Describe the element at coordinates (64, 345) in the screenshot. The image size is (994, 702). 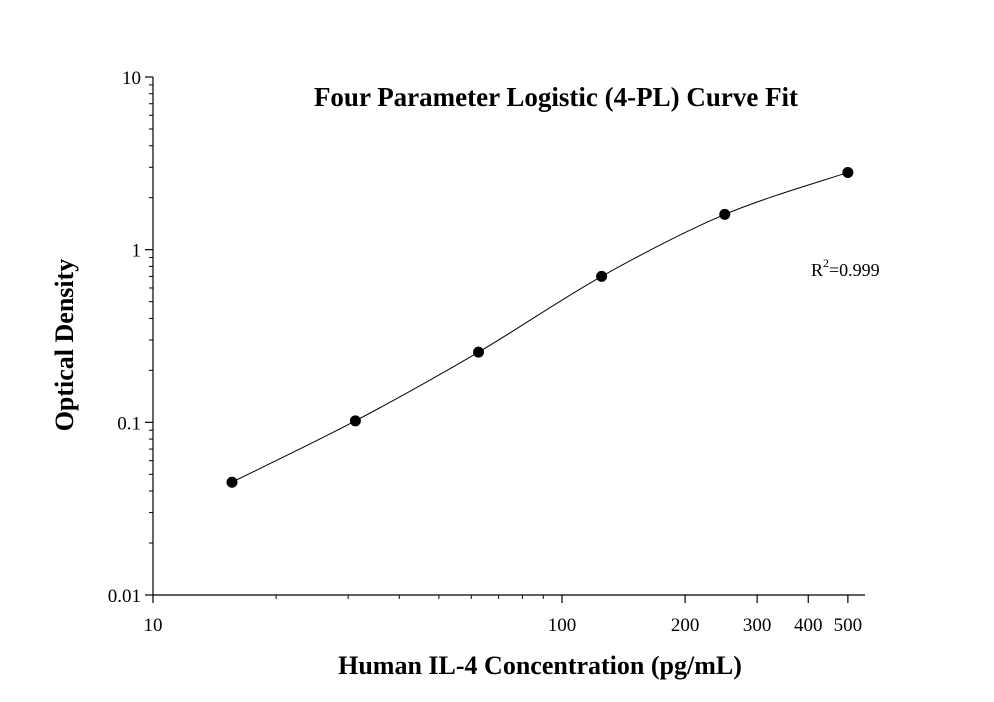
I see `y-axis-title: Optical Density` at that location.